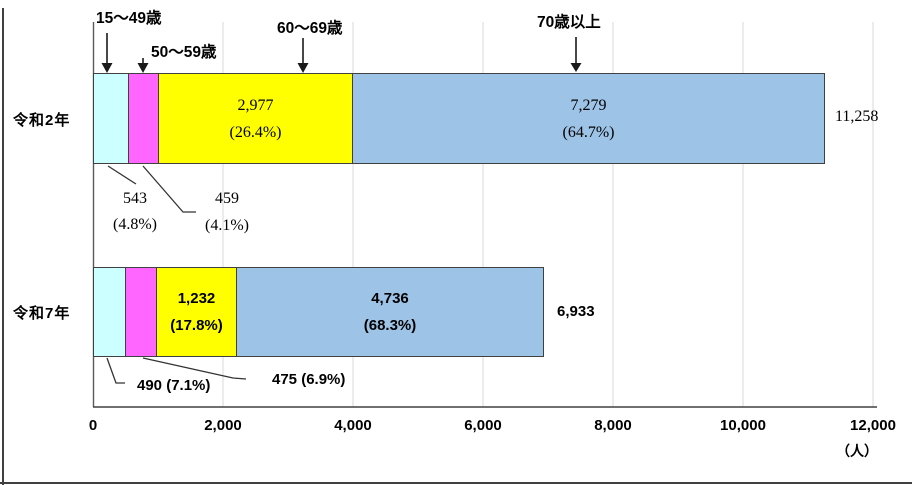  I want to click on bar-reiwa7-seg-60-69: 1,232 (17.8%), so click(196, 312).